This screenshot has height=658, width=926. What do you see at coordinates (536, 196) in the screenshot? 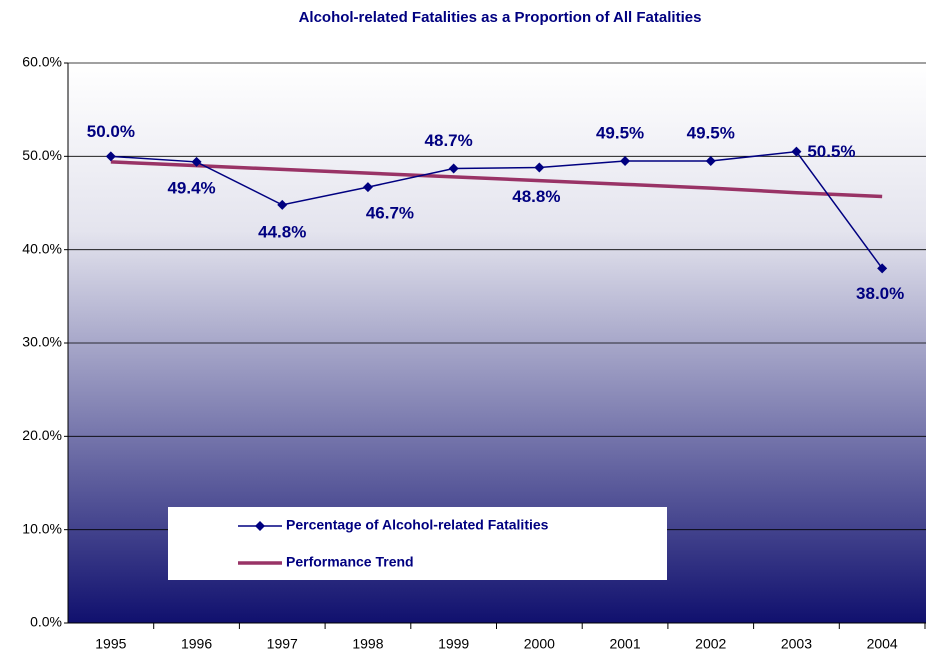
I see `data-label: 48.8%` at bounding box center [536, 196].